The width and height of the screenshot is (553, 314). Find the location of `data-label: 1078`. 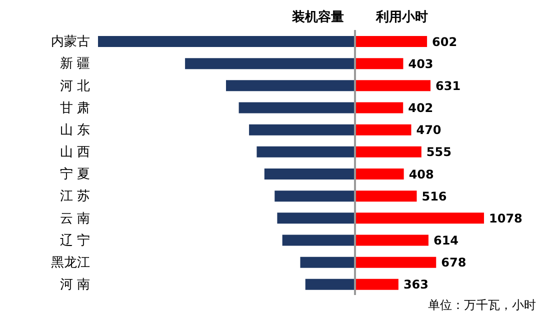

data-label: 1078 is located at coordinates (505, 218).